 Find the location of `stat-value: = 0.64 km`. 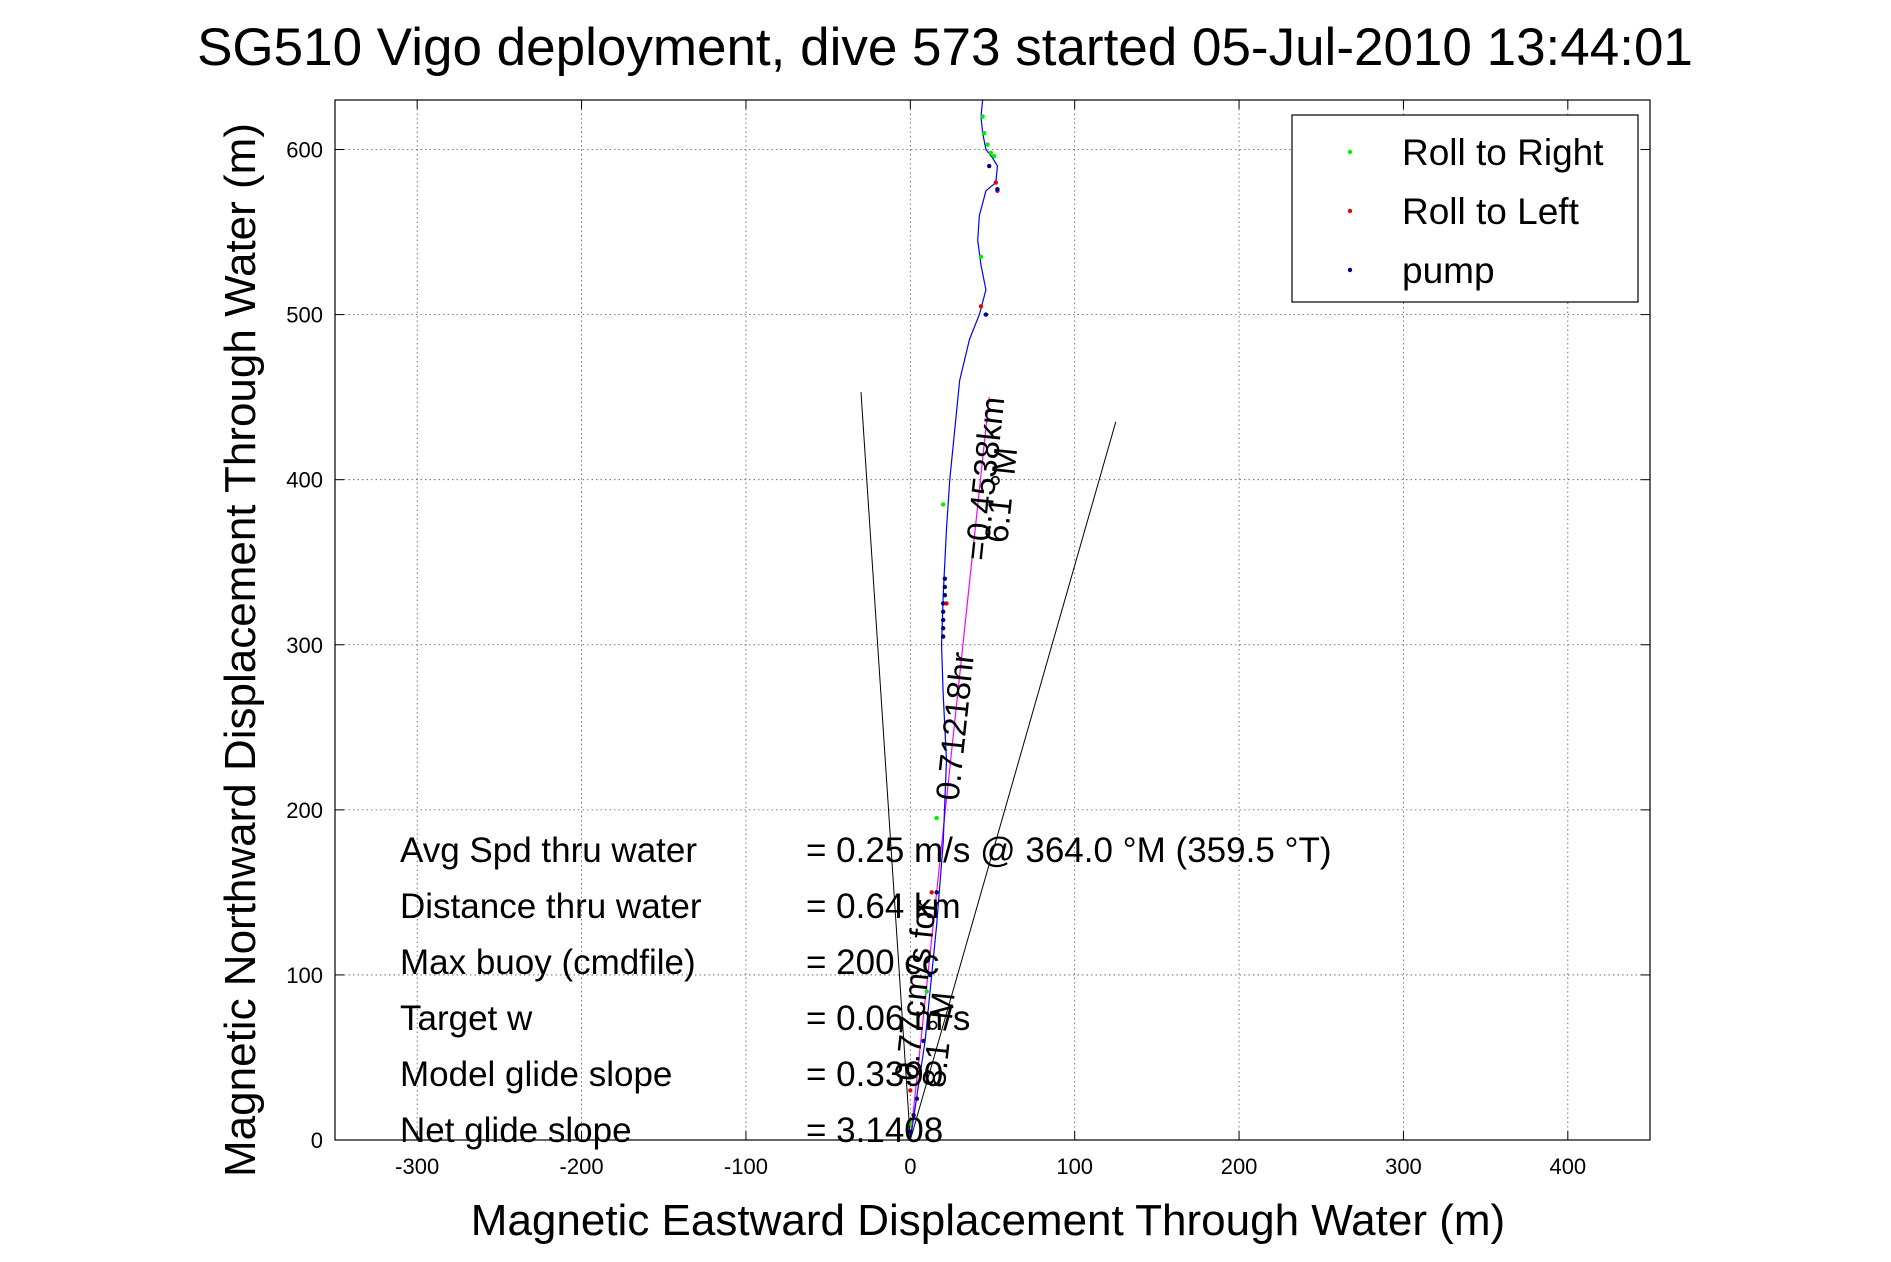

stat-value: = 0.64 km is located at coordinates (883, 906).